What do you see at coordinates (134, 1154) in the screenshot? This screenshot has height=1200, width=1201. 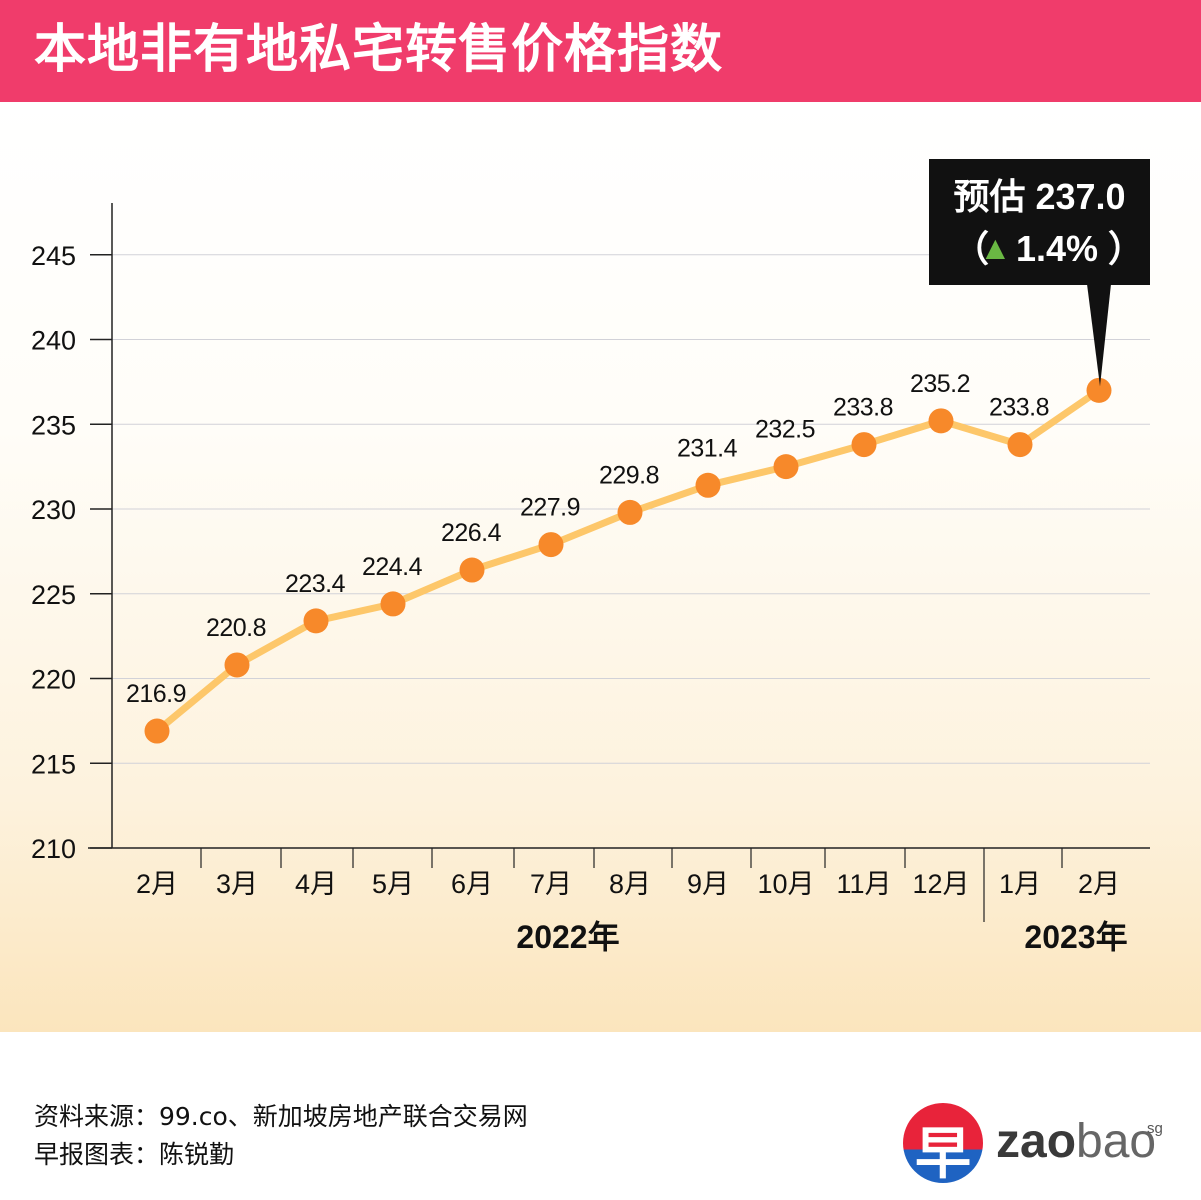 I see `credit-text: 早报图表：陈锐勤` at bounding box center [134, 1154].